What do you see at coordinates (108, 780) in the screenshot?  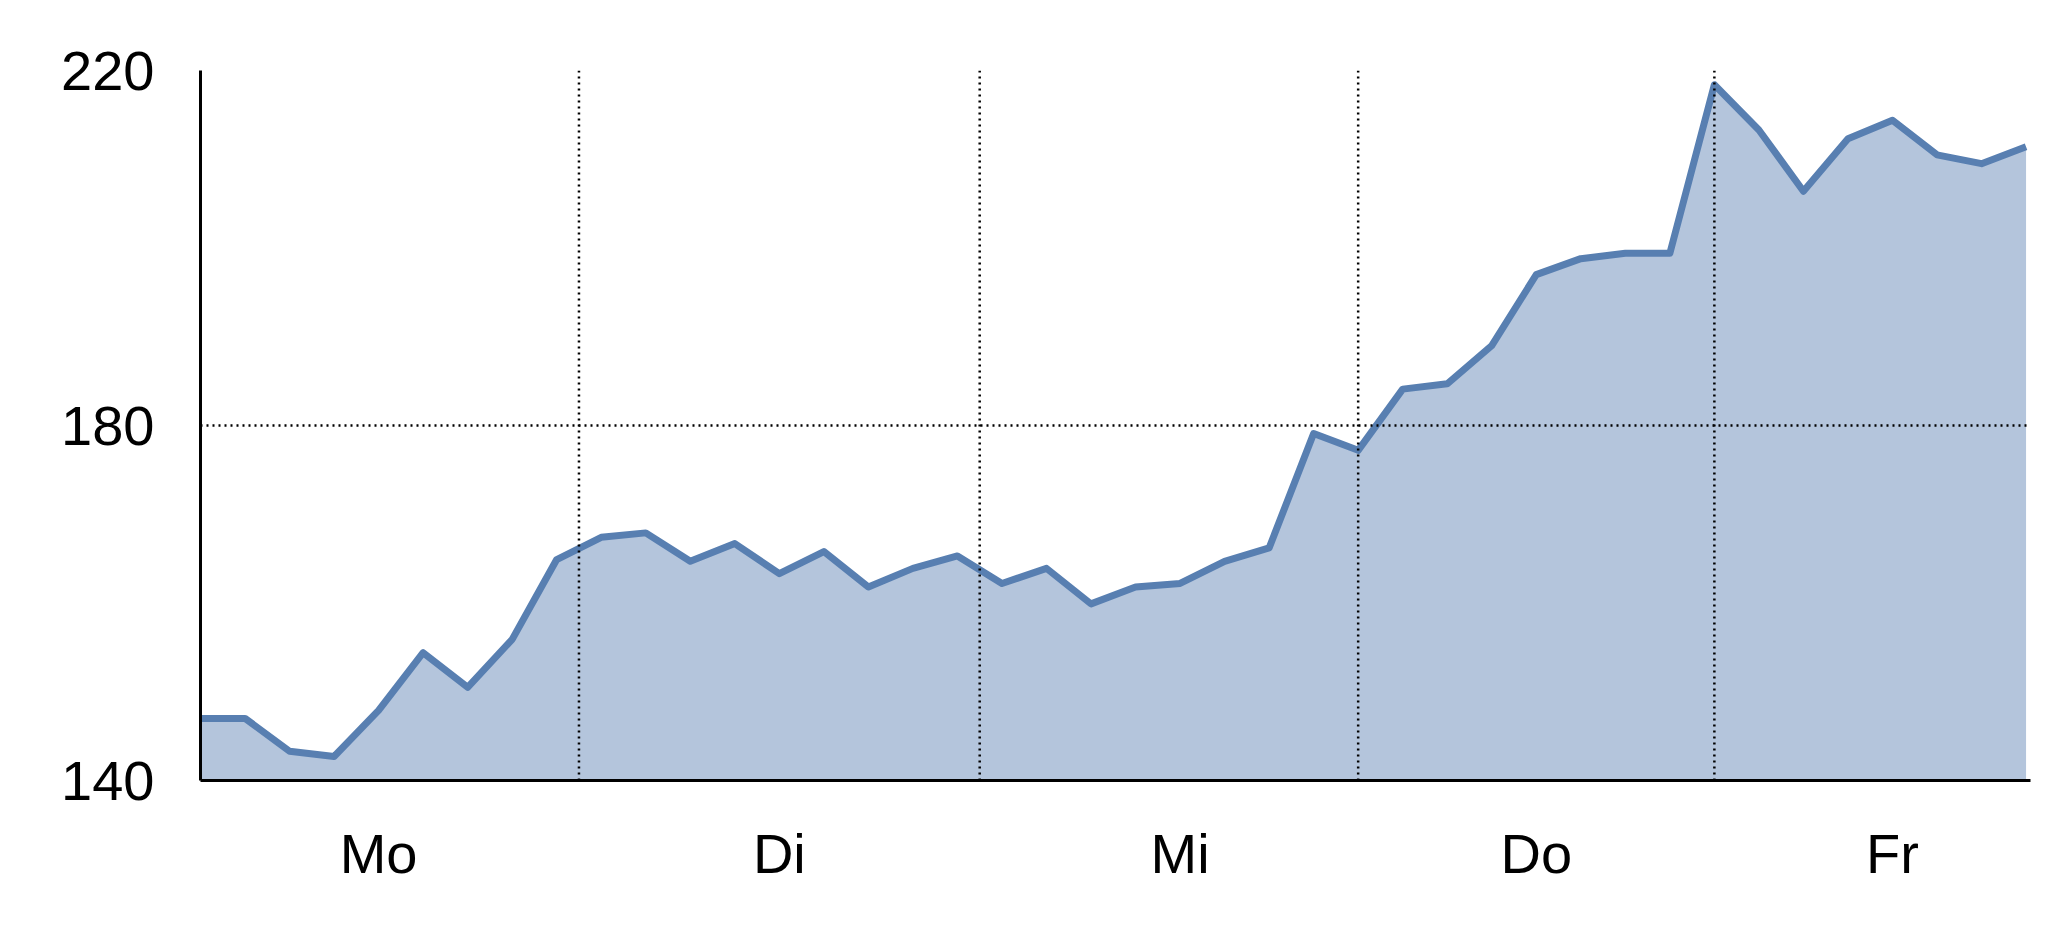 I see `y-tick-label: 140` at bounding box center [108, 780].